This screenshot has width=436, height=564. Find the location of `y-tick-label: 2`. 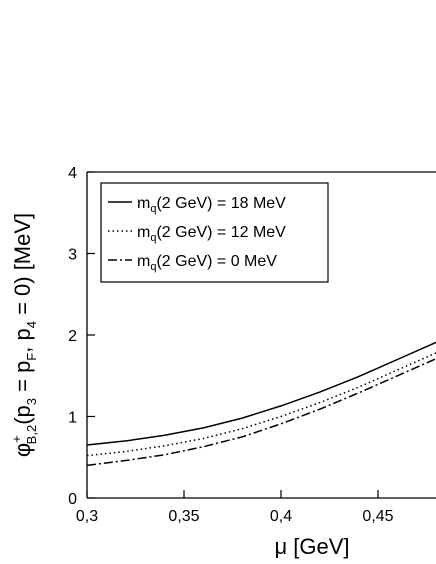

y-tick-label: 2 is located at coordinates (72, 336).